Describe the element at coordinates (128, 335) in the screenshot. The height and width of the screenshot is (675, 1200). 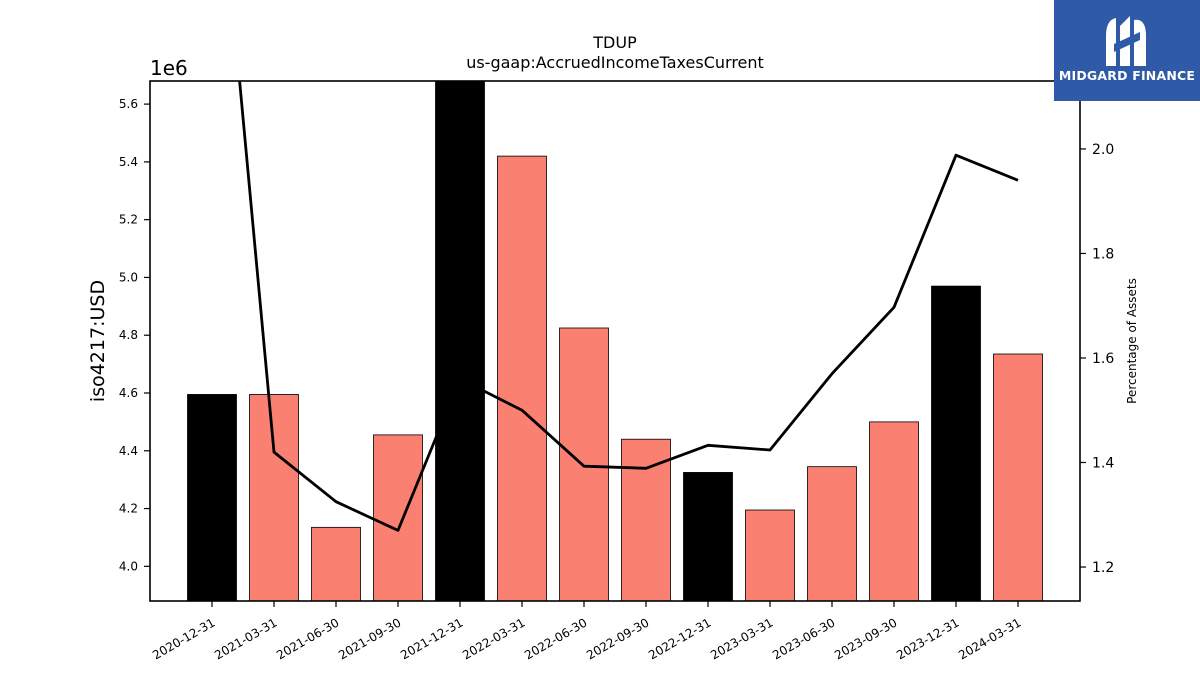
I see `y-tick-label: 4.8` at that location.